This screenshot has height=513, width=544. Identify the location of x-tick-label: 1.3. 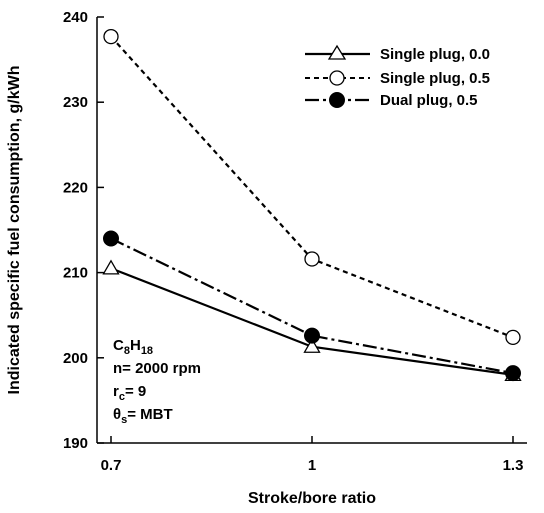
(513, 465).